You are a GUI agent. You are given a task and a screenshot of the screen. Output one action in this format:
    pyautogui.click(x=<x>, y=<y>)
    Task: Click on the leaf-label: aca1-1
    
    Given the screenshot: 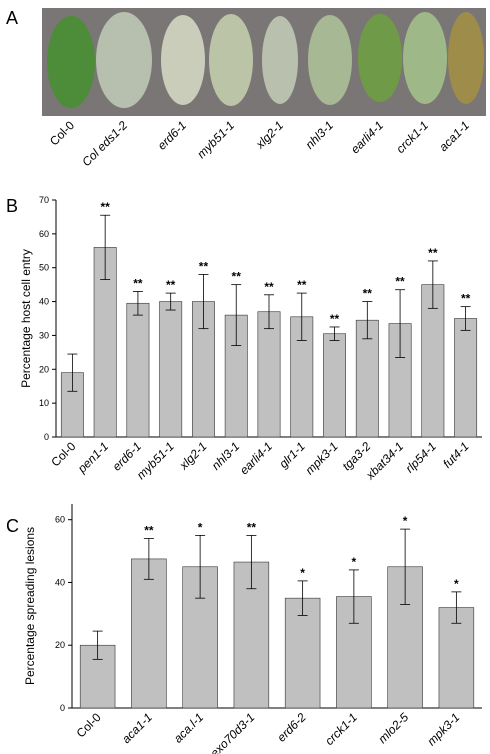 What is the action you would take?
    pyautogui.click(x=454, y=136)
    